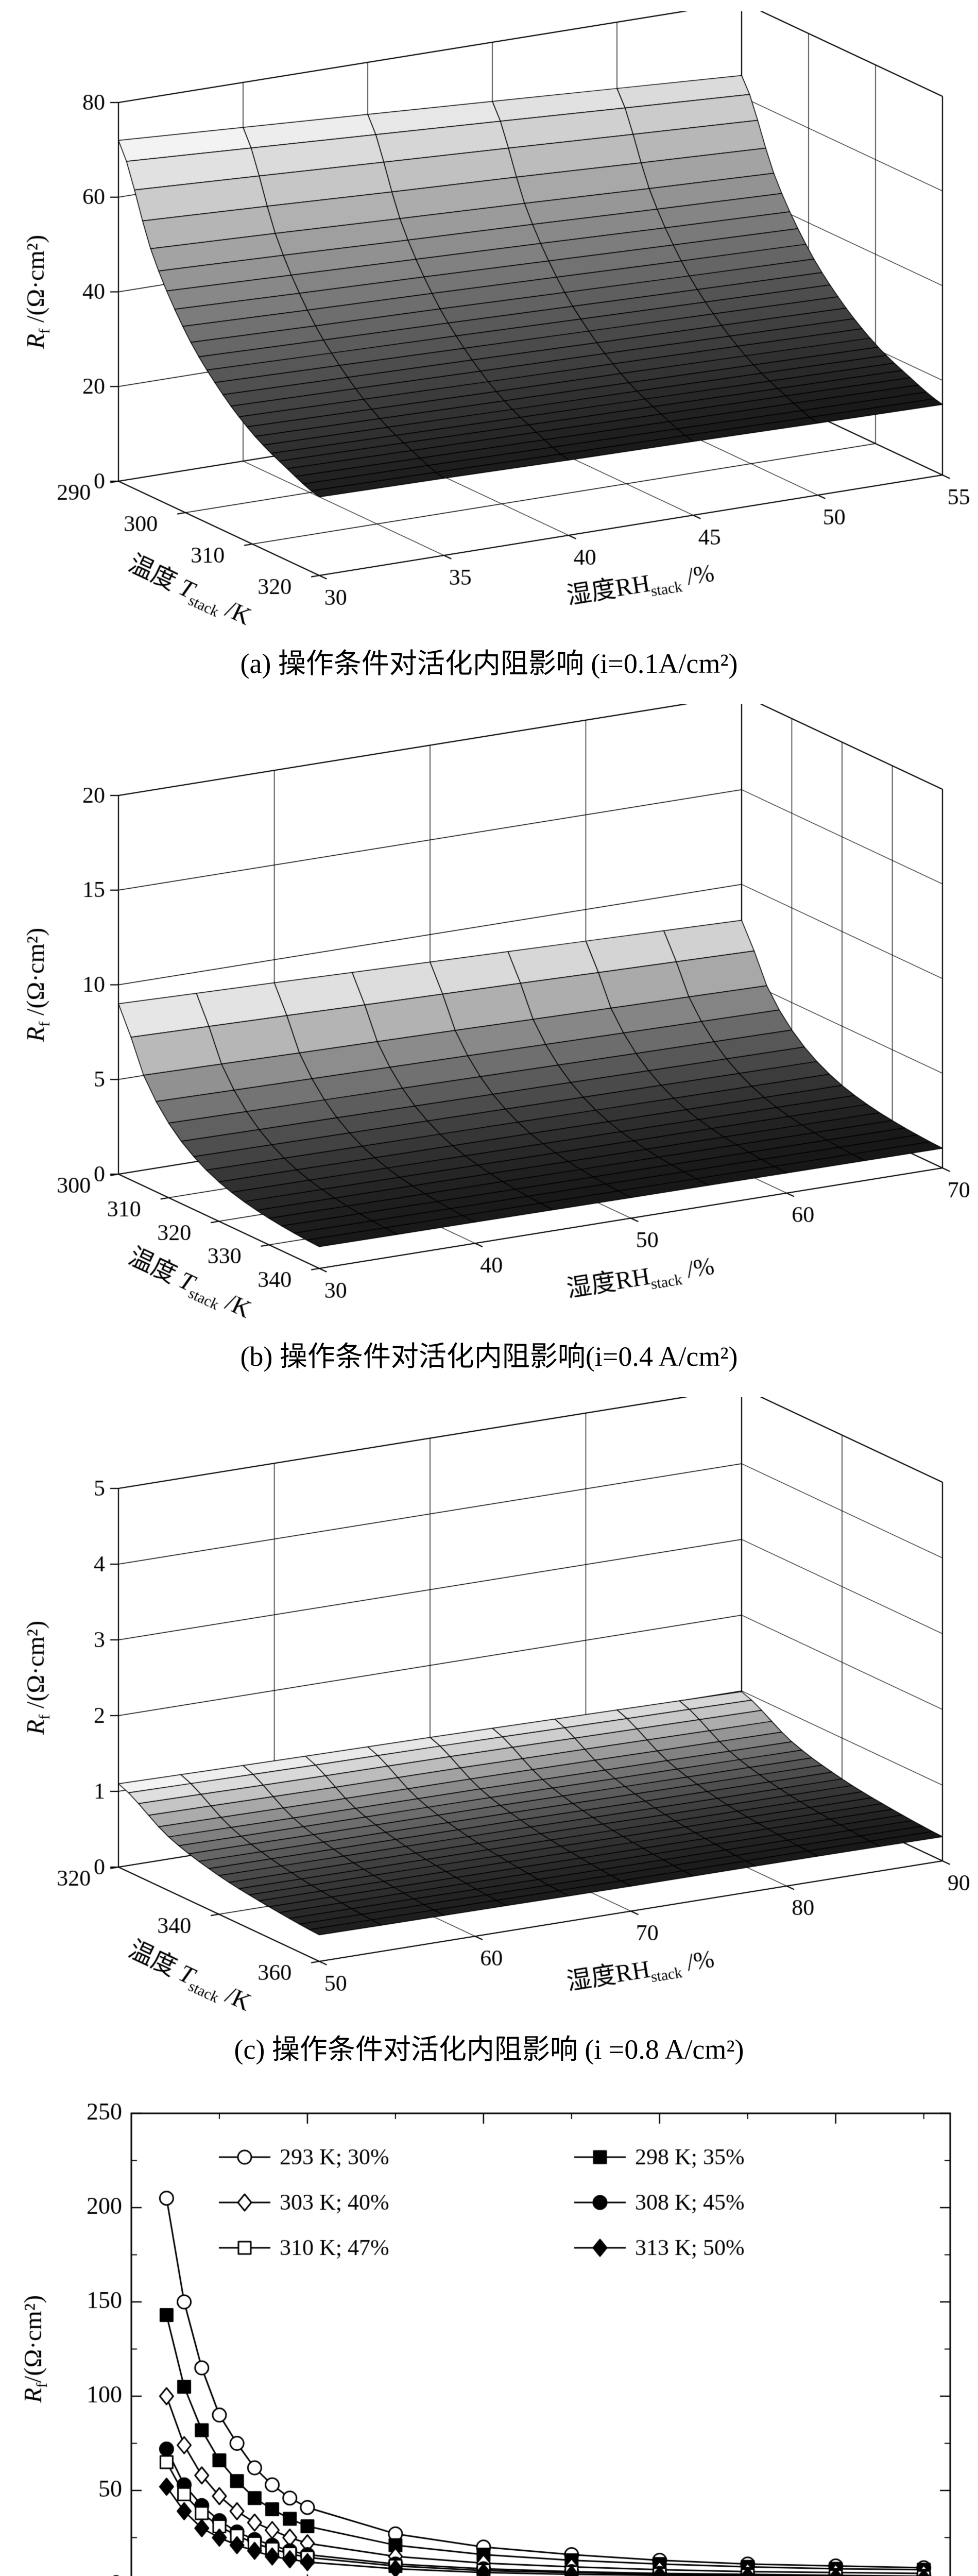  I want to click on caption-a: (a) 操作条件对活化内阻影响 (i=0.1A/cm²), so click(489, 663).